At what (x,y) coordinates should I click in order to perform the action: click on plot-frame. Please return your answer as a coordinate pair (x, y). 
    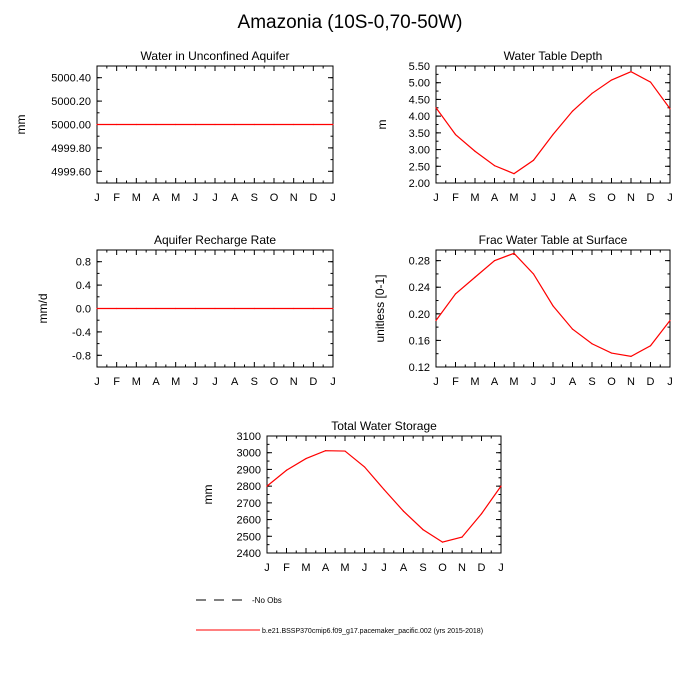
    Looking at the image, I should click on (553, 124).